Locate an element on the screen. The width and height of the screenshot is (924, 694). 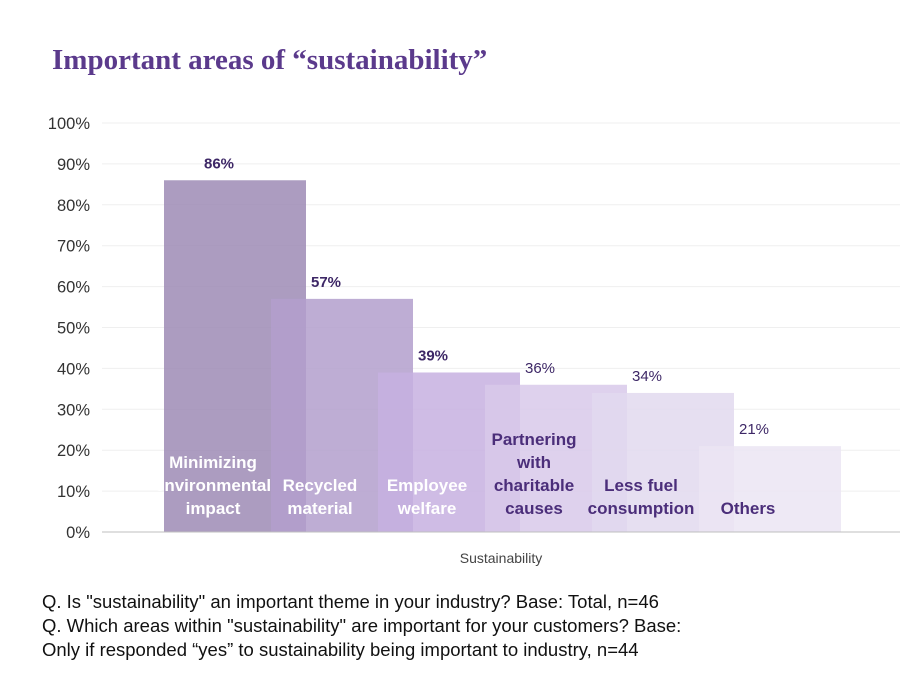
y-tick-label: 70% is located at coordinates (73, 247).